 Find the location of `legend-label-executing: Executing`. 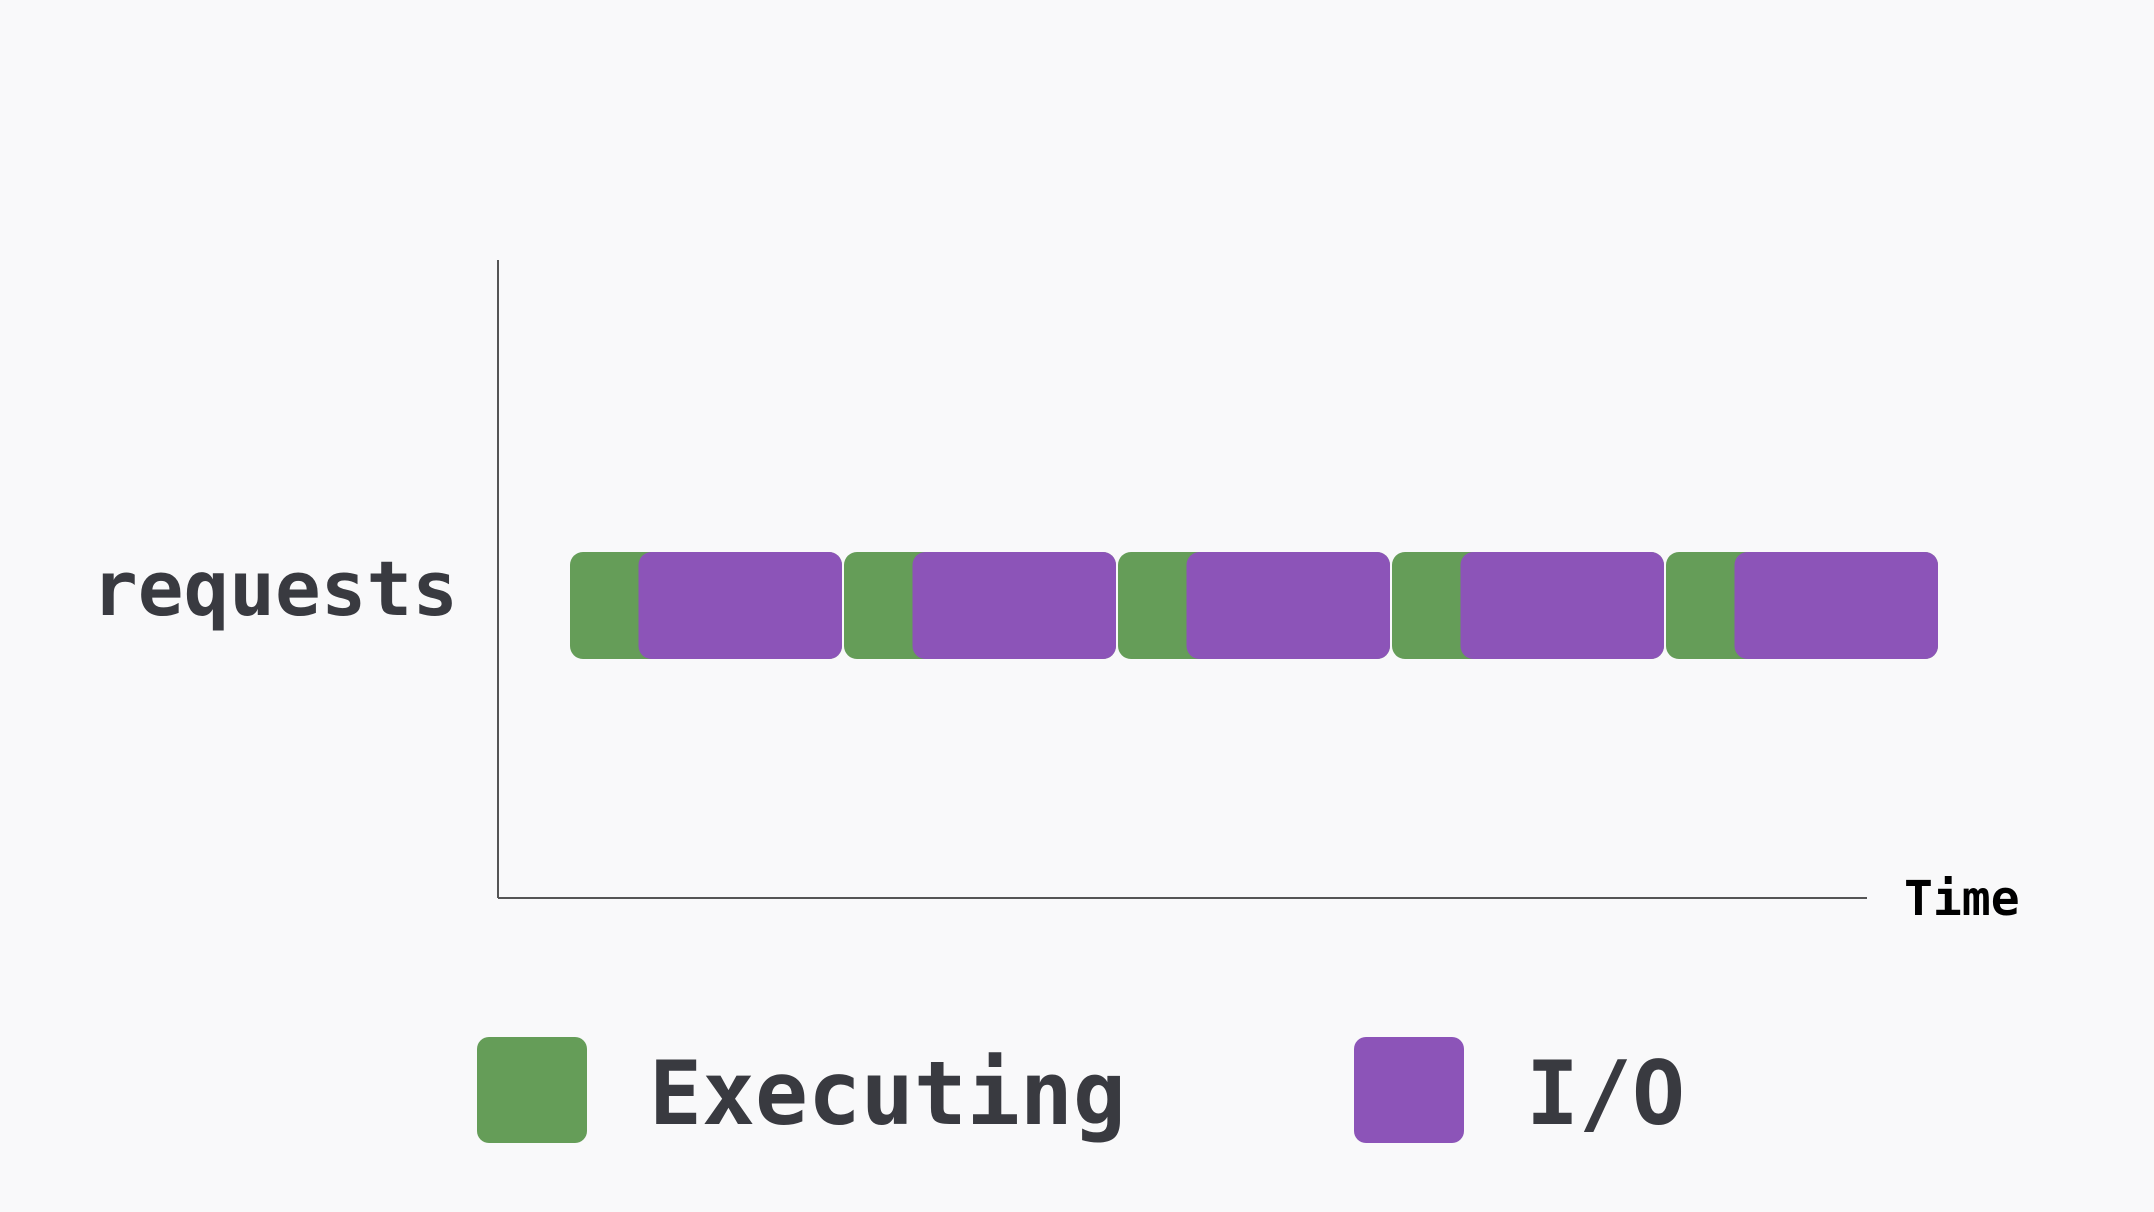

legend-label-executing: Executing is located at coordinates (887, 1093).